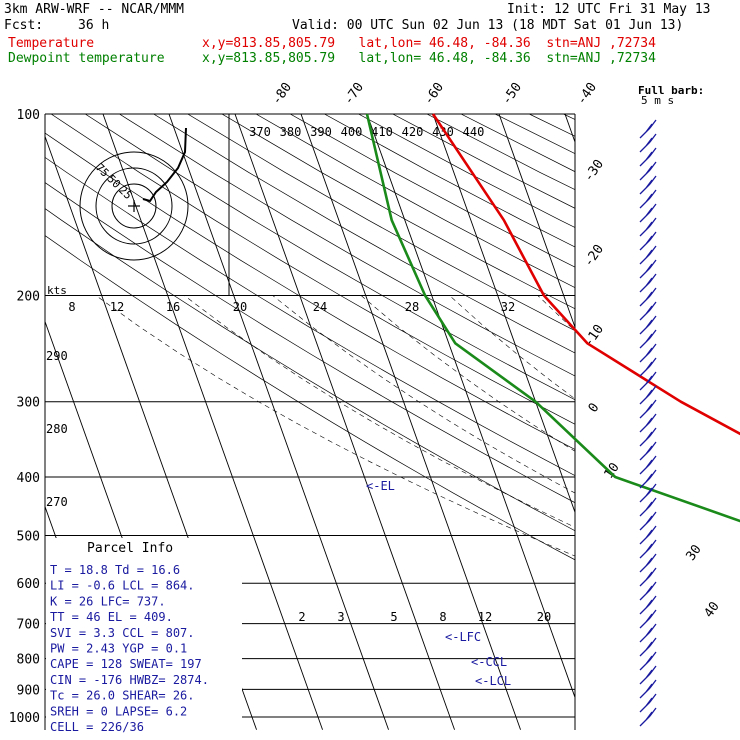  I want to click on hodograph-trace, so click(164, 165).